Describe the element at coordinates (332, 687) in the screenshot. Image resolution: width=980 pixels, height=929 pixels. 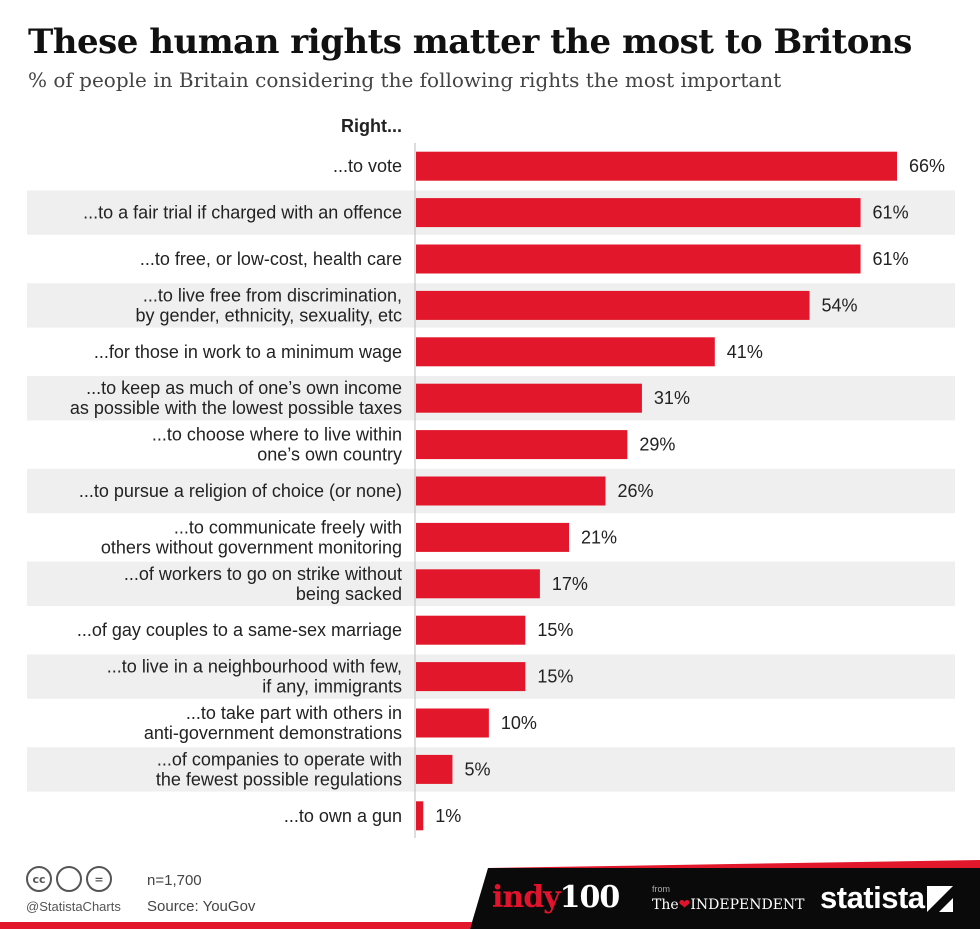
I see `category-label: if any, immigrants` at that location.